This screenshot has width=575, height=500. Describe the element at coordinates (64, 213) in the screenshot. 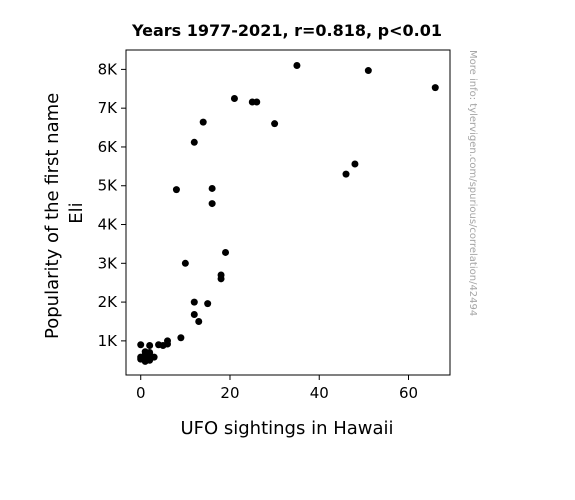

I see `y-axis-label: Popularity of the first name Eli` at that location.